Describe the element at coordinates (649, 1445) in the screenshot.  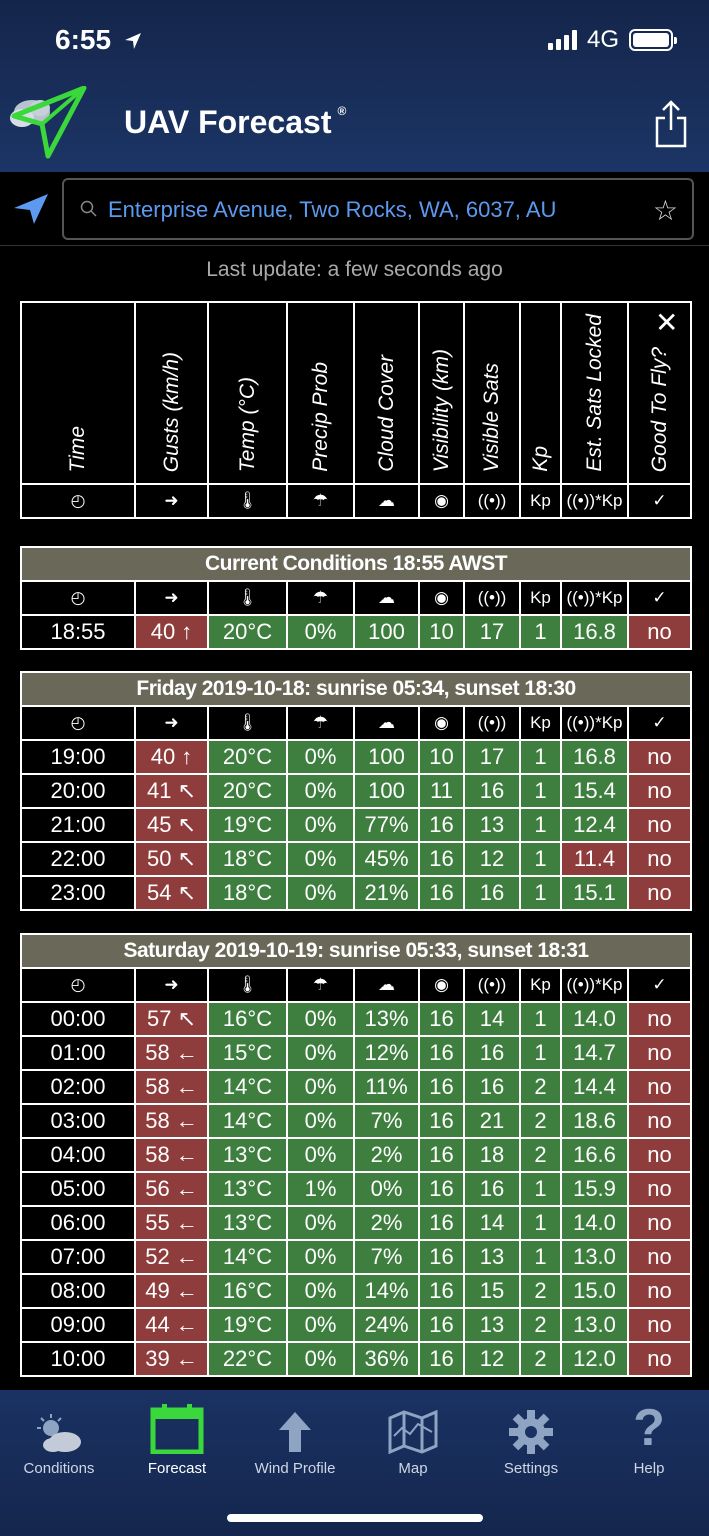
I see `tab-help: ? Help` at that location.